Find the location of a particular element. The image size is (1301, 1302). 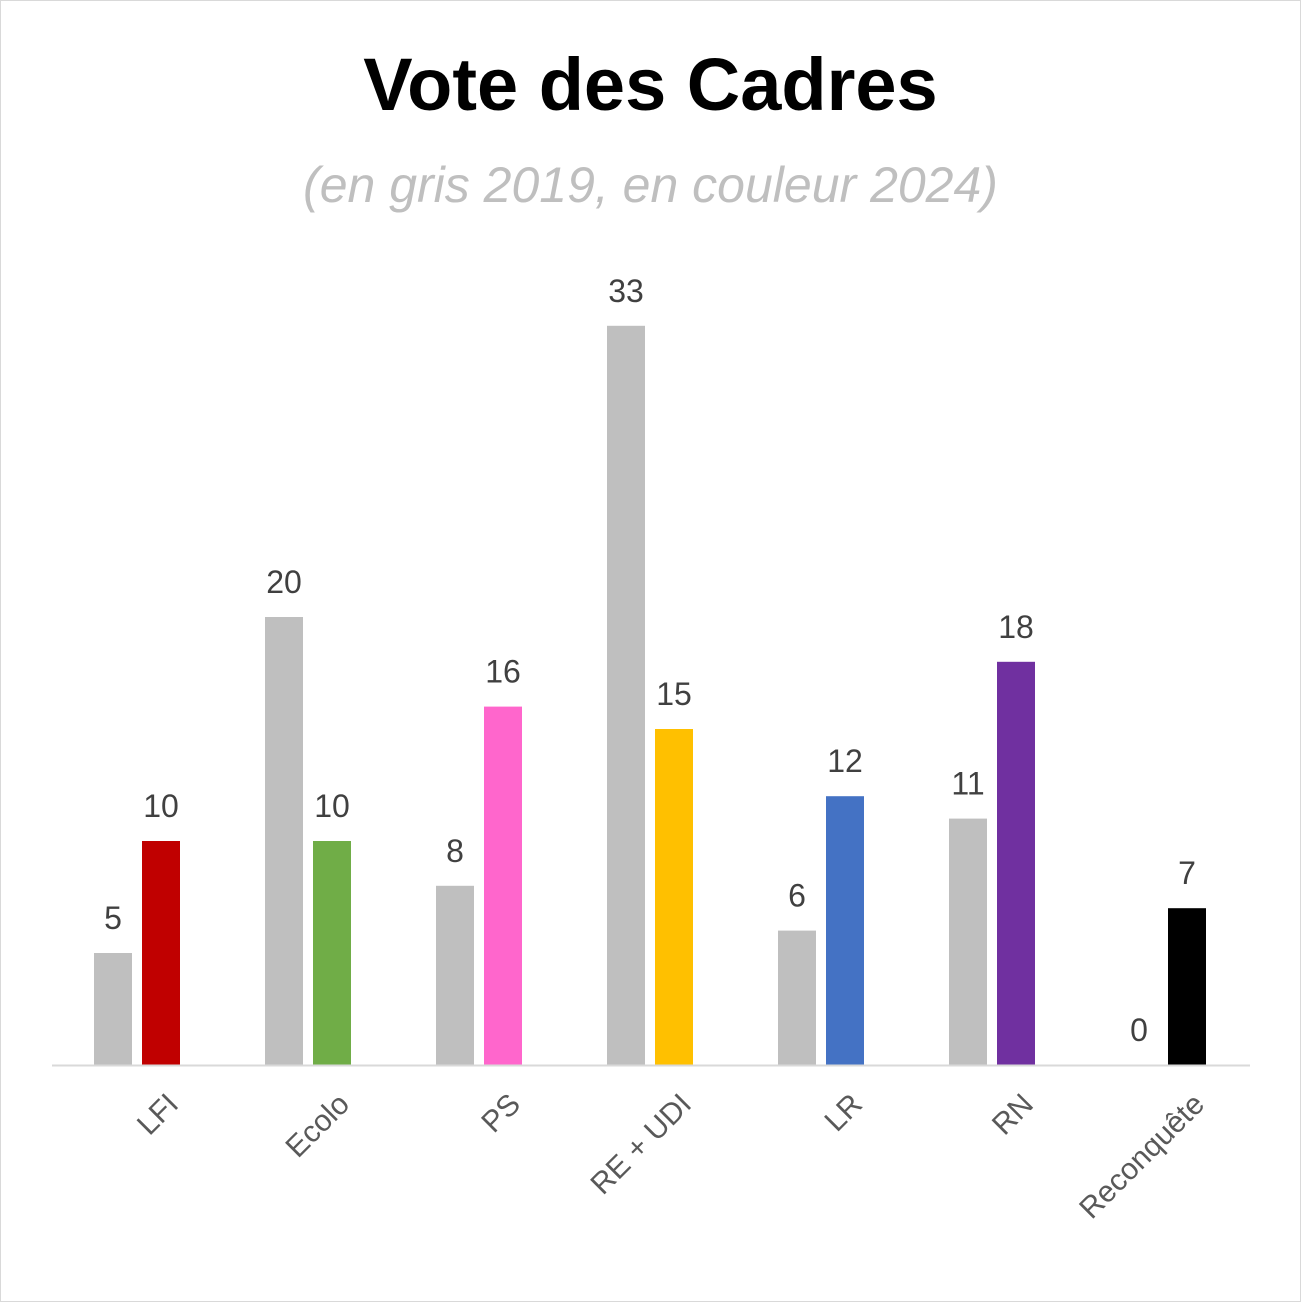

category-label-ps: PS is located at coordinates (501, 1114).